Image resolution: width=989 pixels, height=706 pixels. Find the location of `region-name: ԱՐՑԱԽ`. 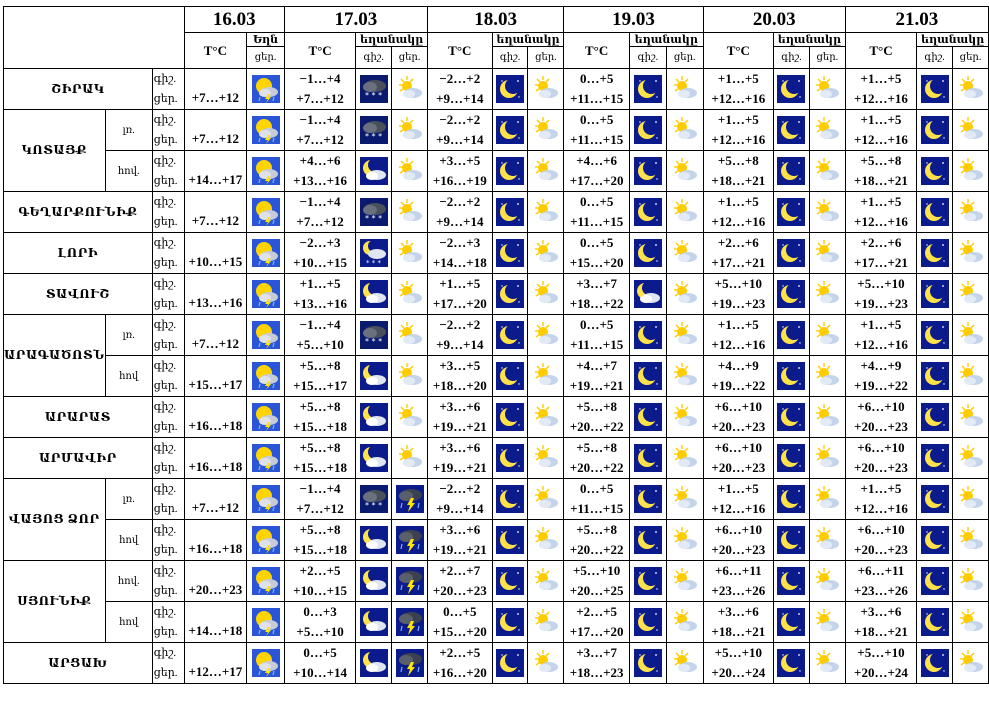

region-name: ԱՐՑԱԽ is located at coordinates (78, 663).